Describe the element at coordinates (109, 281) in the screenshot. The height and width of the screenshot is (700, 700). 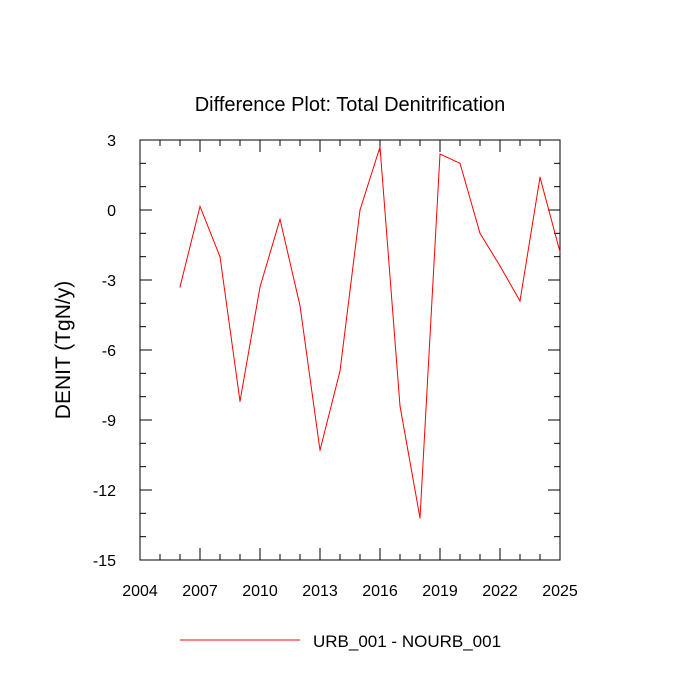
I see `y-tick-label: -3` at that location.